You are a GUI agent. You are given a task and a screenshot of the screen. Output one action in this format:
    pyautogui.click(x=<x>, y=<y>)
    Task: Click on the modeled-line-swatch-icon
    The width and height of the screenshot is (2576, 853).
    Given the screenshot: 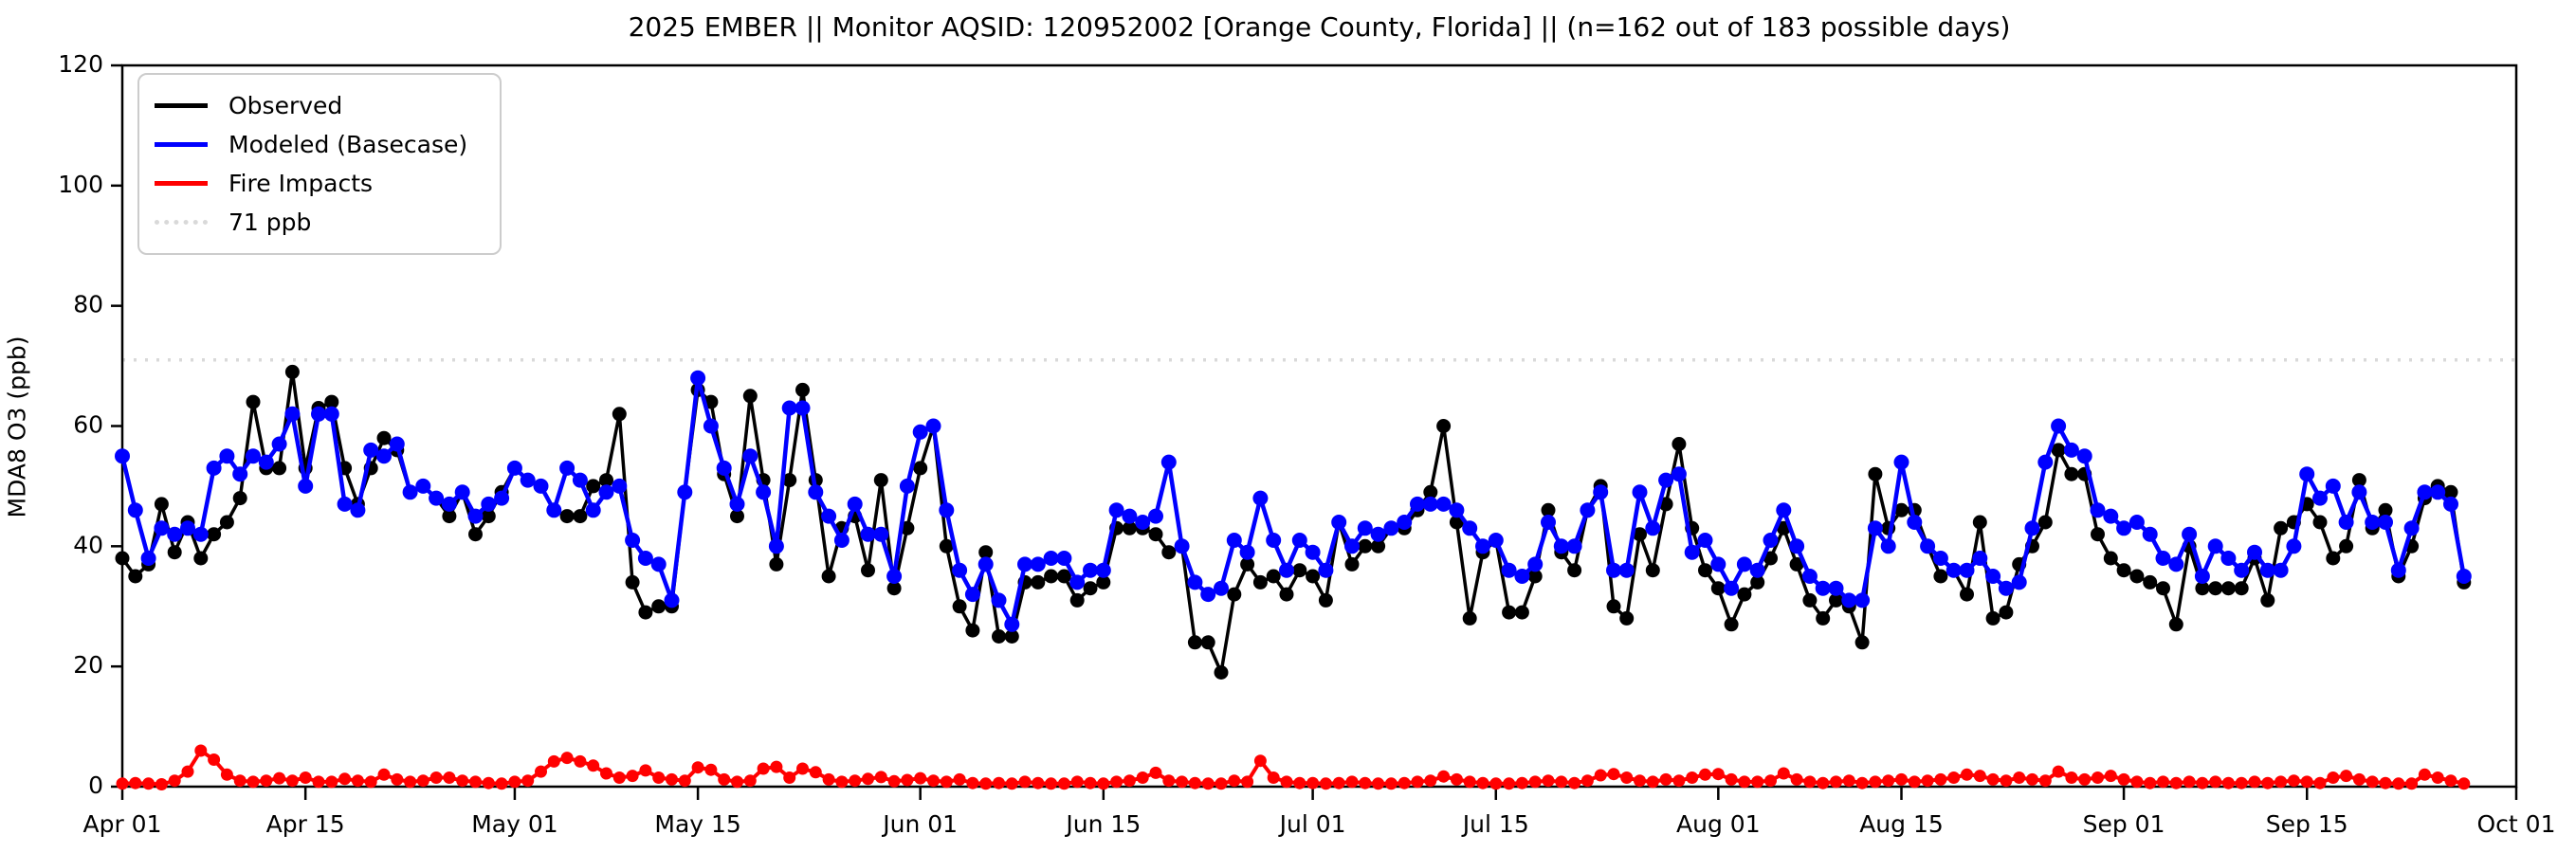 What is the action you would take?
    pyautogui.click(x=181, y=144)
    